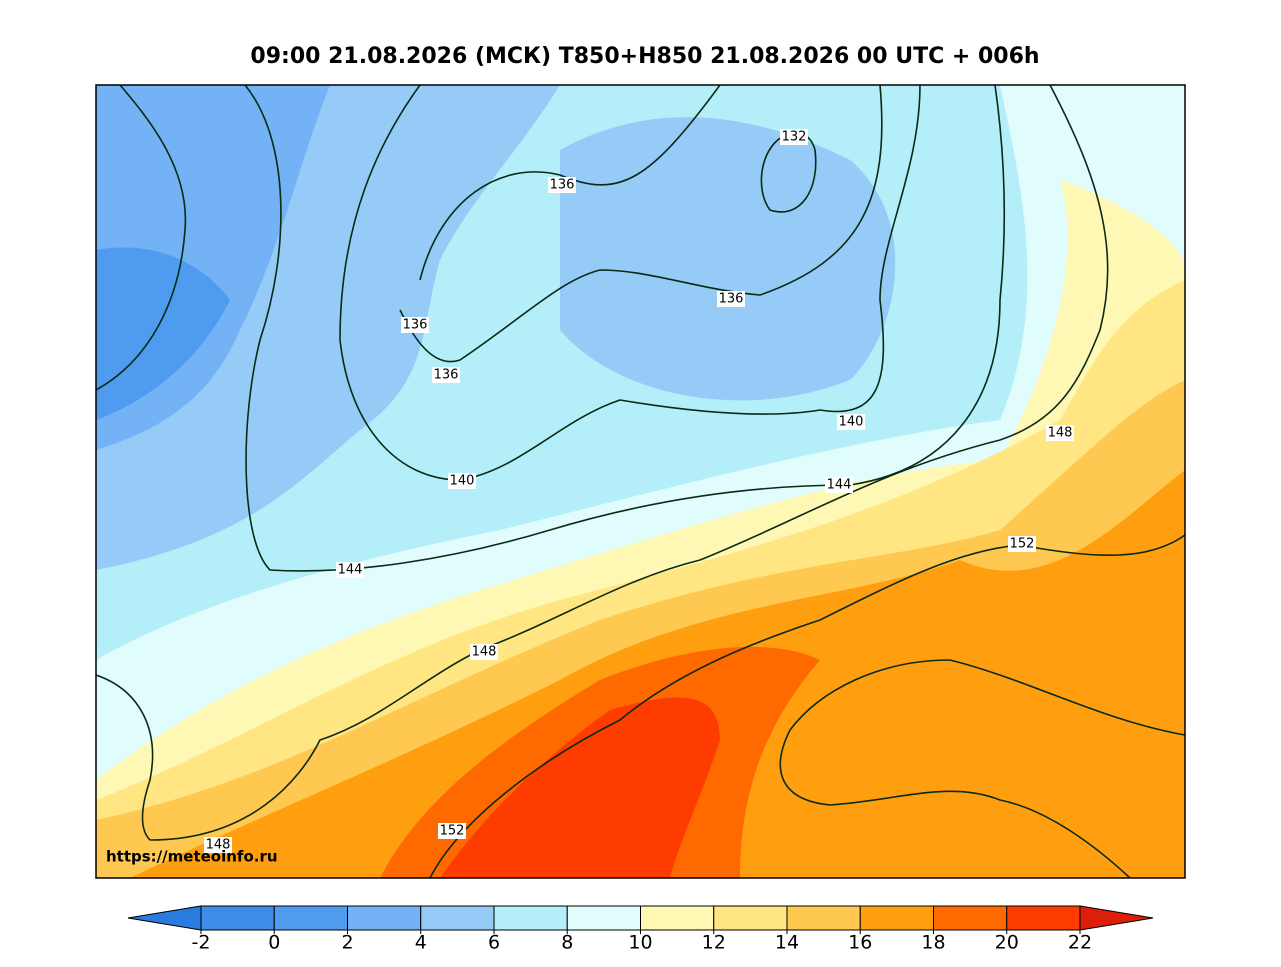 Image resolution: width=1281 pixels, height=967 pixels. I want to click on contour-label: 132, so click(794, 137).